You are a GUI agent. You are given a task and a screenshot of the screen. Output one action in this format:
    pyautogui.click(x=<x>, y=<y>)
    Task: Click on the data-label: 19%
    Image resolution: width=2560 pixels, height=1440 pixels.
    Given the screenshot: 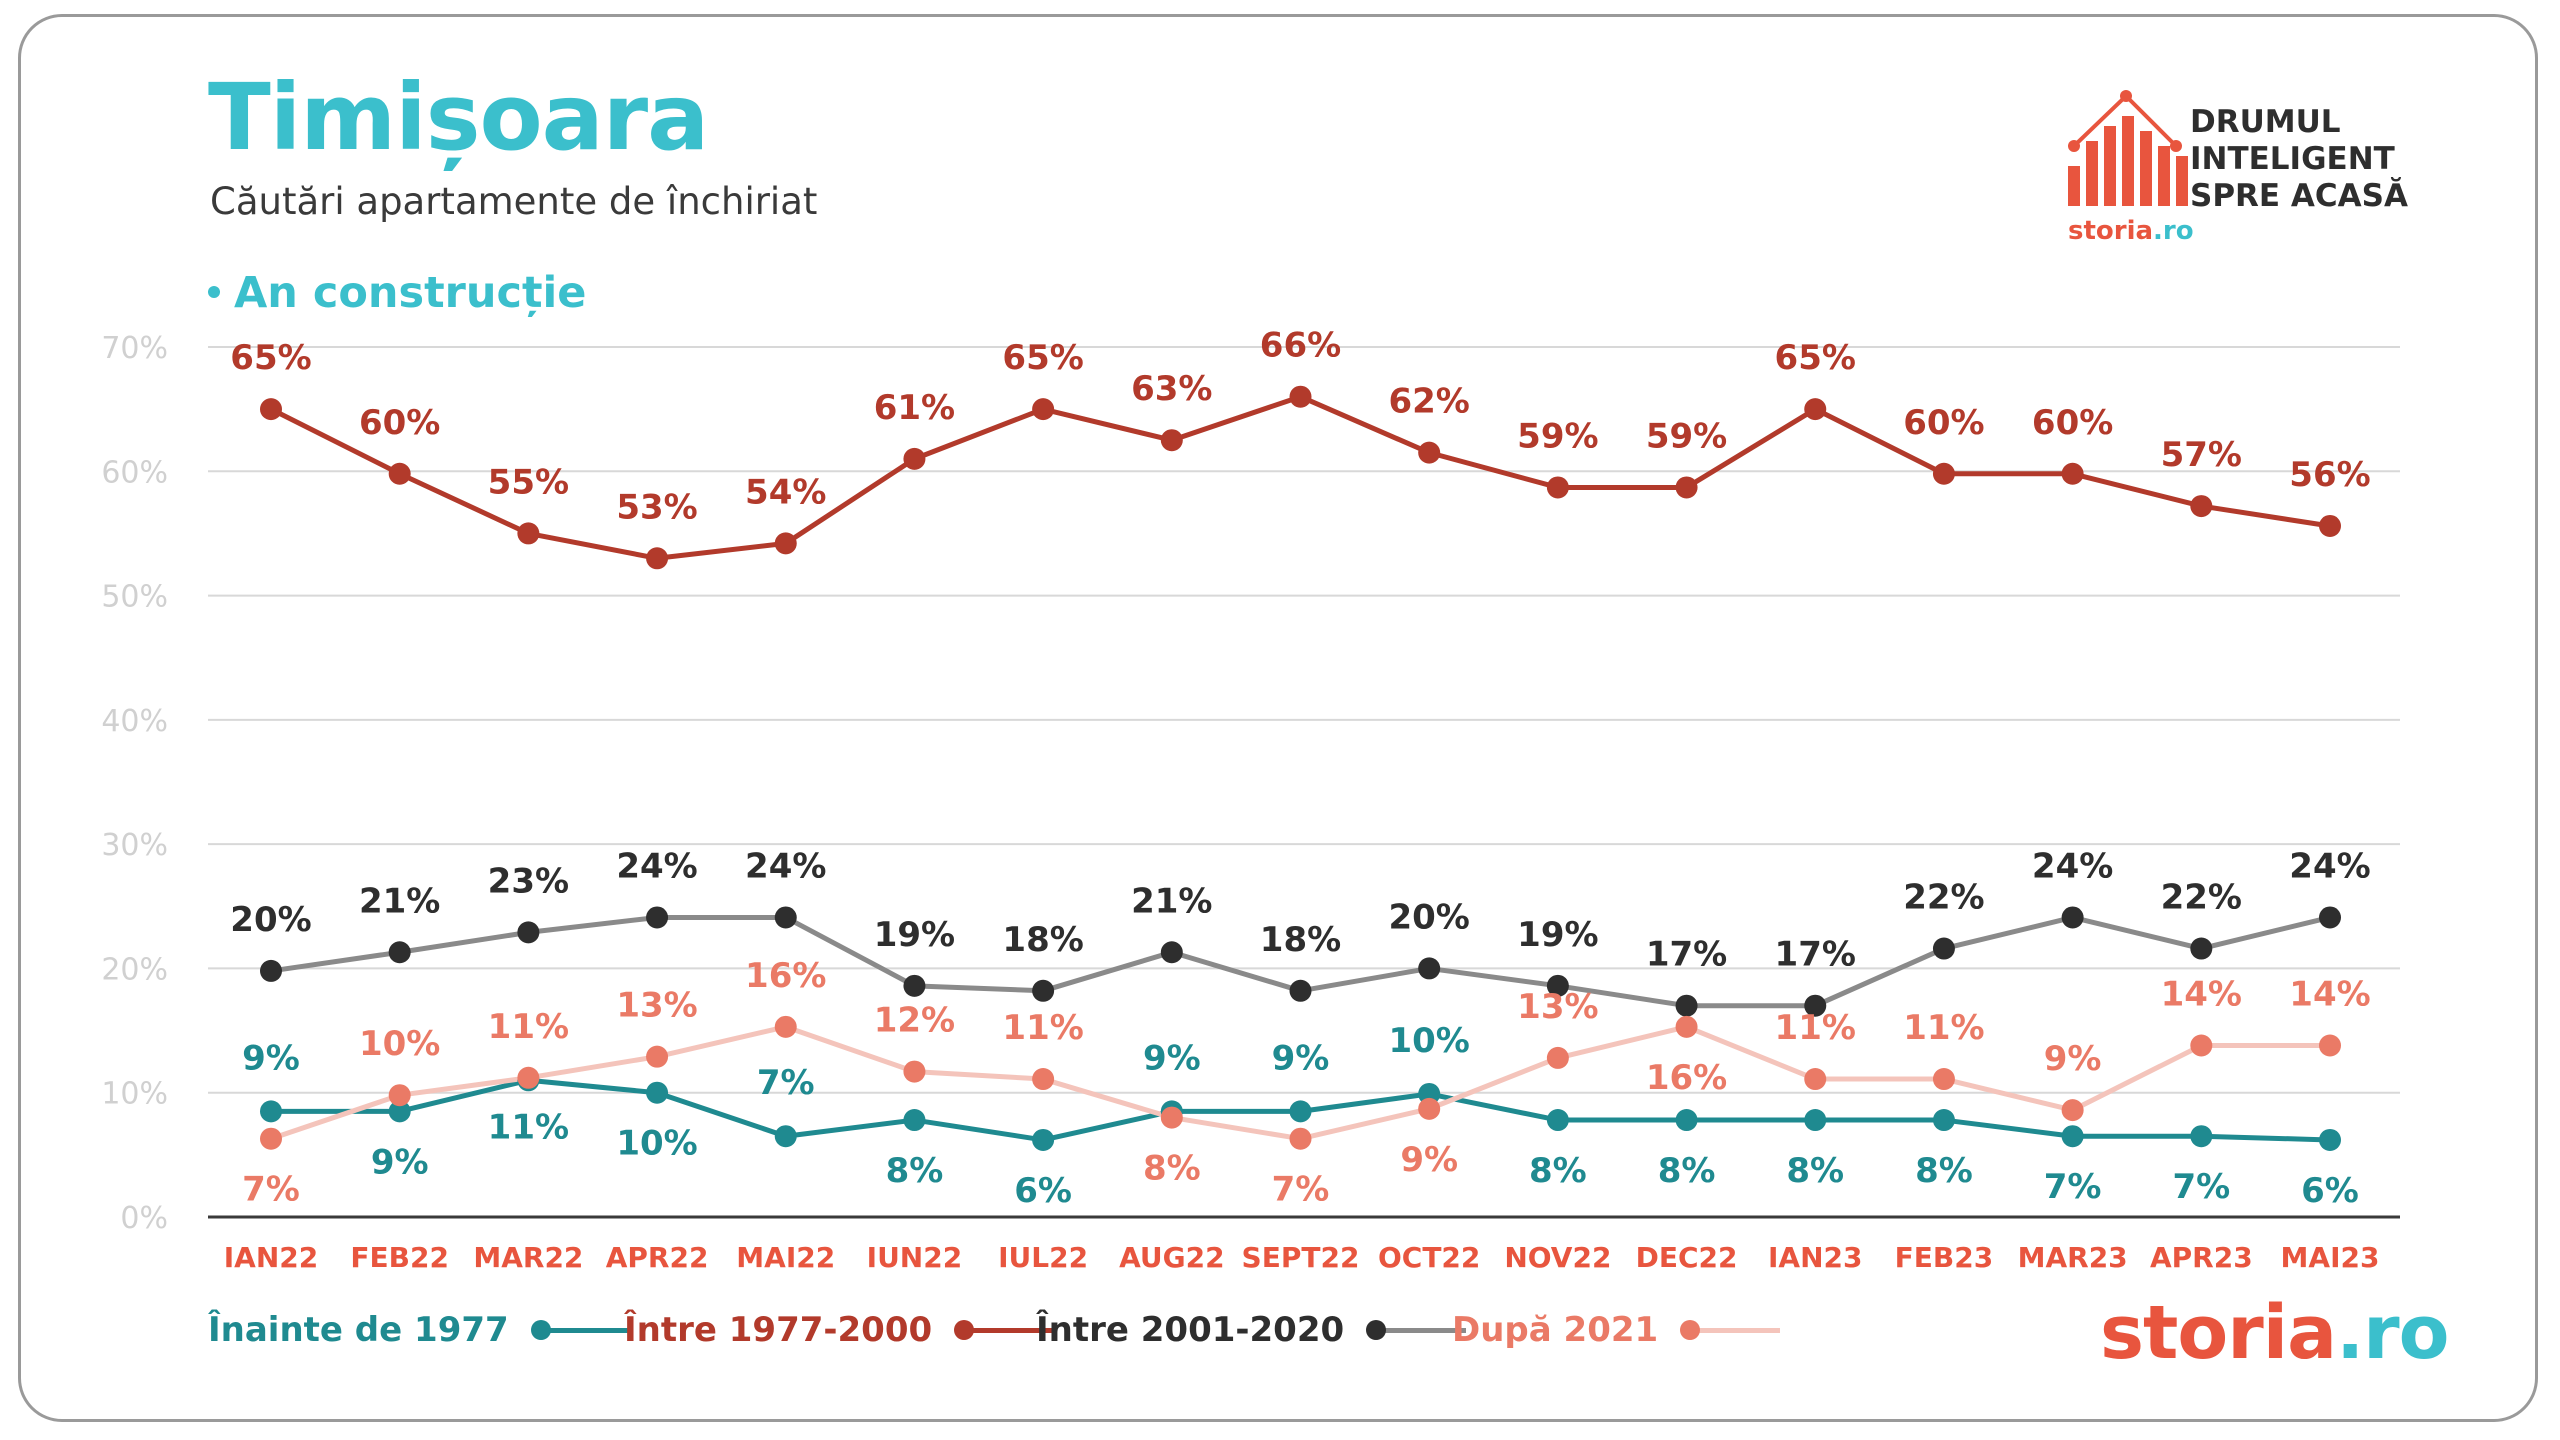 What is the action you would take?
    pyautogui.click(x=914, y=935)
    